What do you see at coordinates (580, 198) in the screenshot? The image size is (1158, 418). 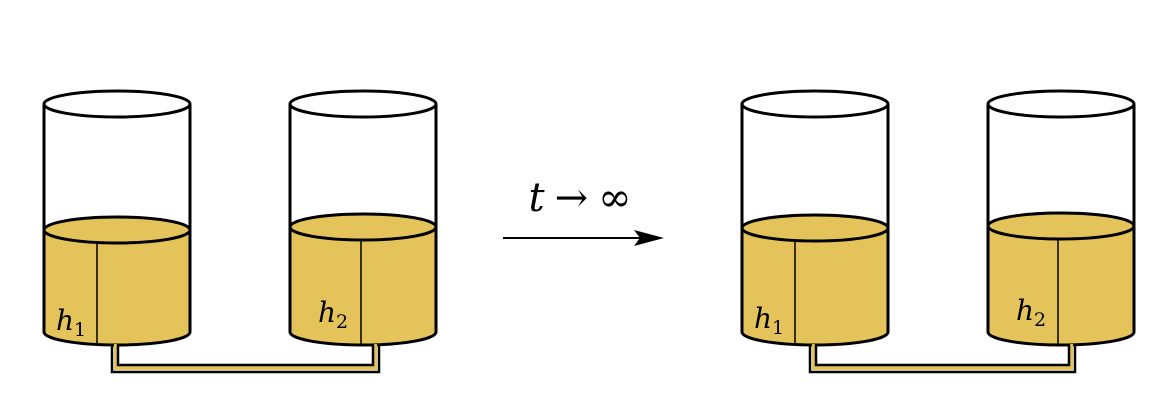 I see `time-limit-label: t → ∞` at bounding box center [580, 198].